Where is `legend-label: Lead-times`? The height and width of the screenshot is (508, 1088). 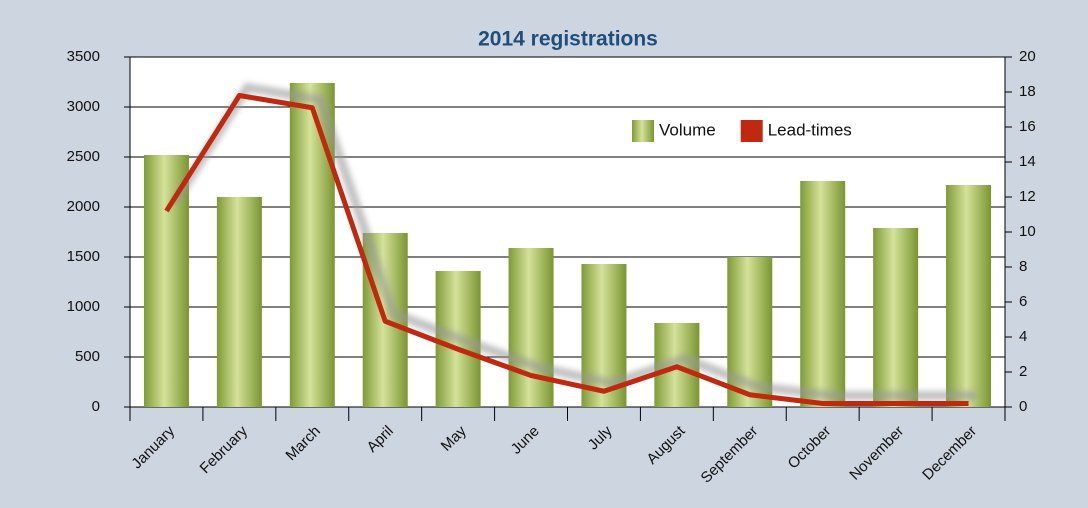 legend-label: Lead-times is located at coordinates (810, 129).